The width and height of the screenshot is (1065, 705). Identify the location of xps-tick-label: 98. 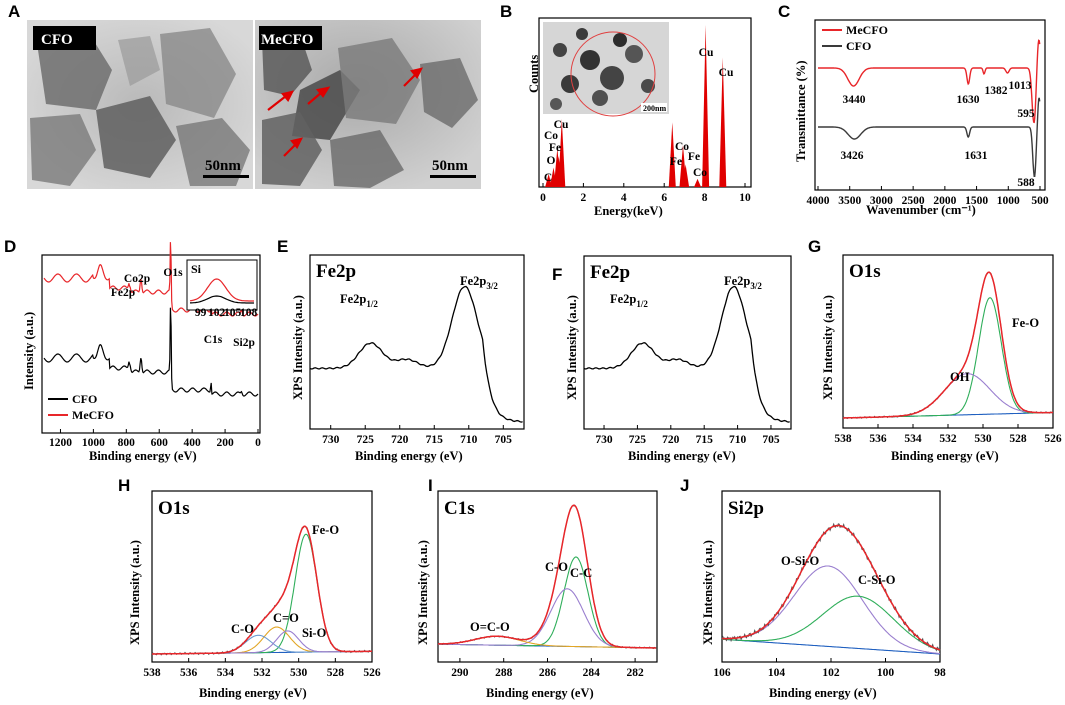
(940, 673).